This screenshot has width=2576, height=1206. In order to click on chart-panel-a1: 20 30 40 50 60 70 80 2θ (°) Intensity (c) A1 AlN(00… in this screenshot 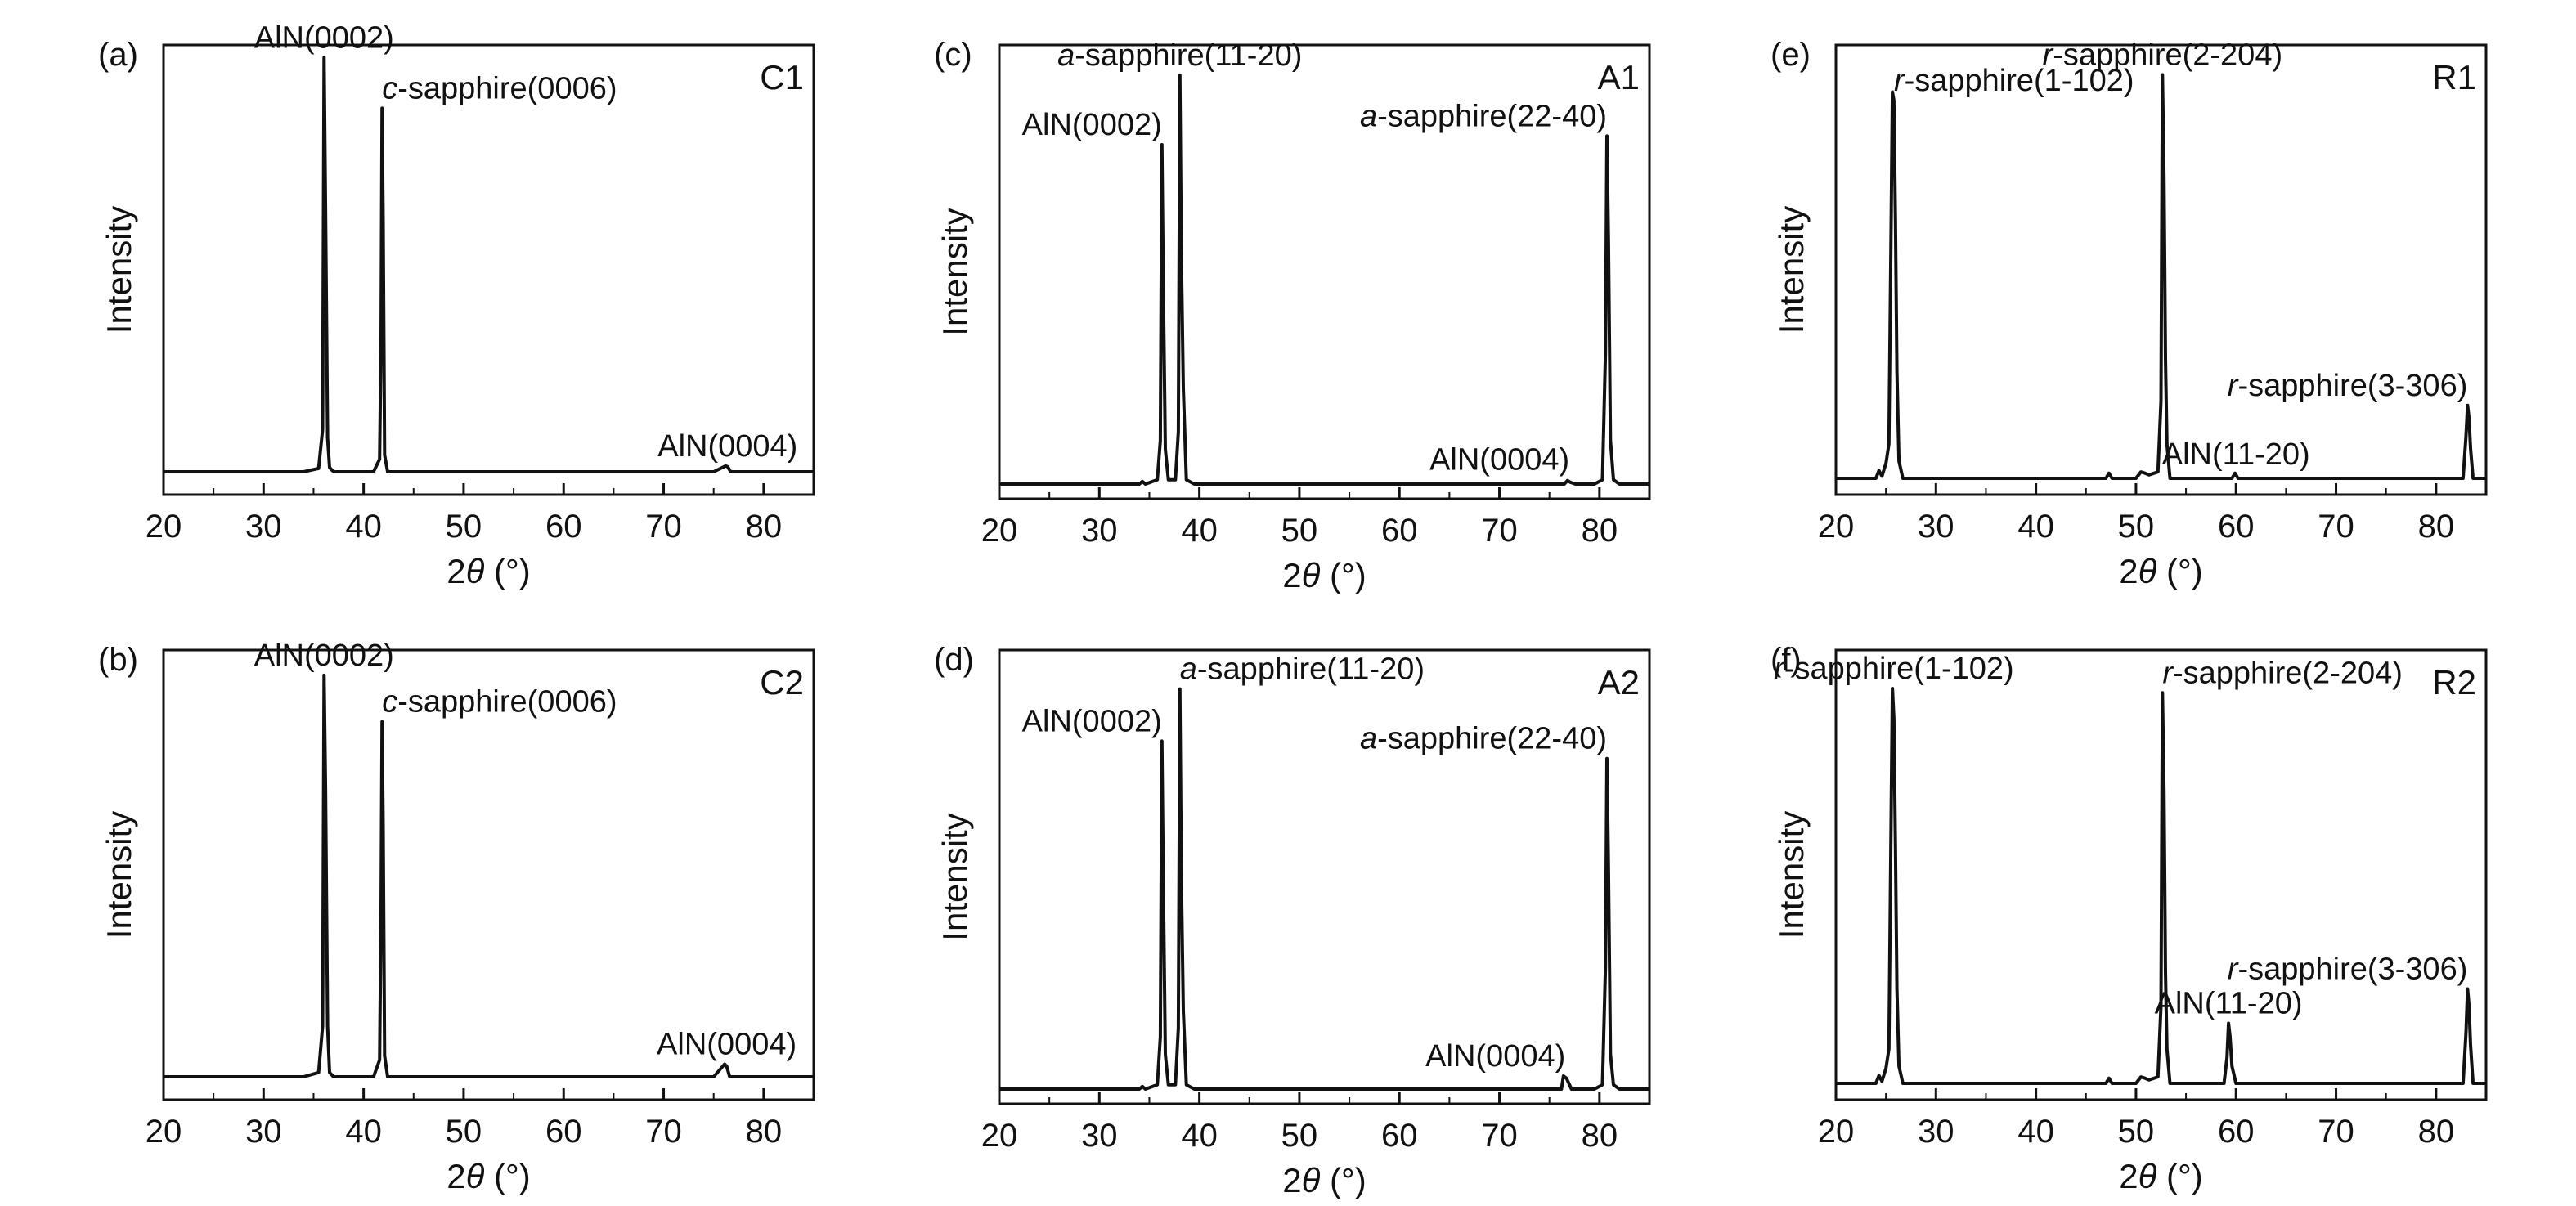, I will do `click(1292, 315)`.